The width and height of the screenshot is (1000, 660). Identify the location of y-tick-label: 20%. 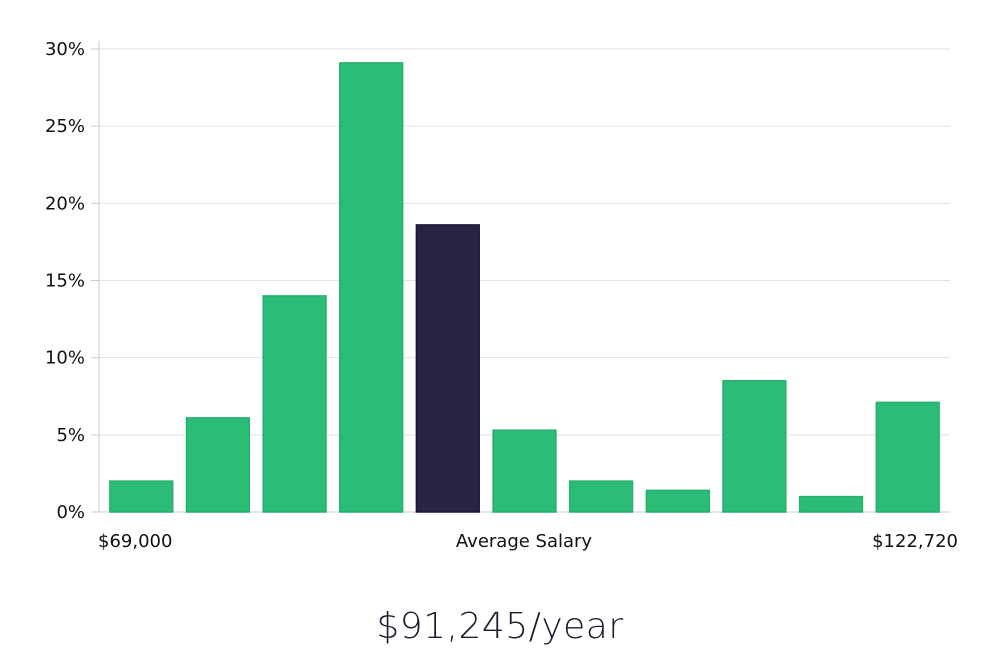
(65, 203).